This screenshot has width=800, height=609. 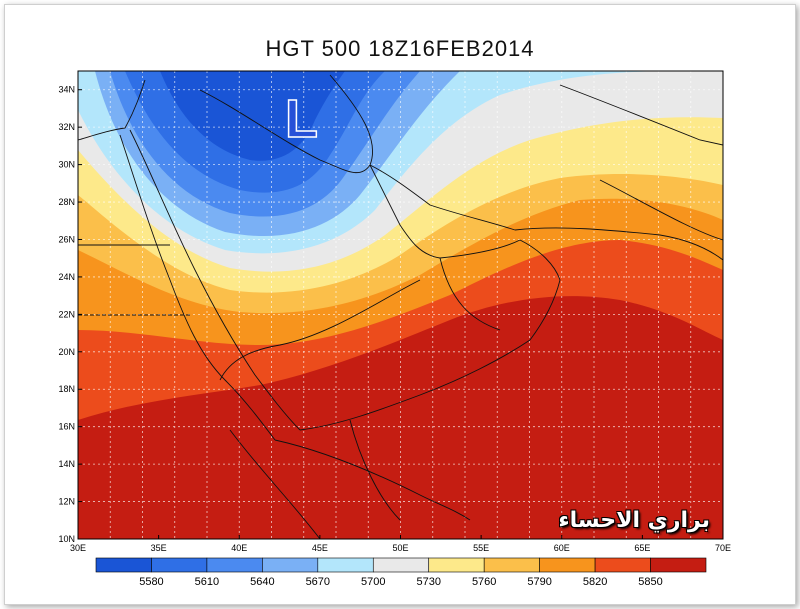 I want to click on latitude-label: 18N, so click(x=66, y=389).